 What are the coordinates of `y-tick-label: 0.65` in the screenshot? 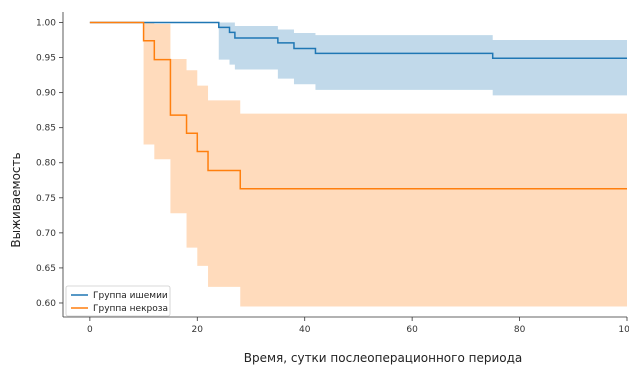 It's located at (46, 269).